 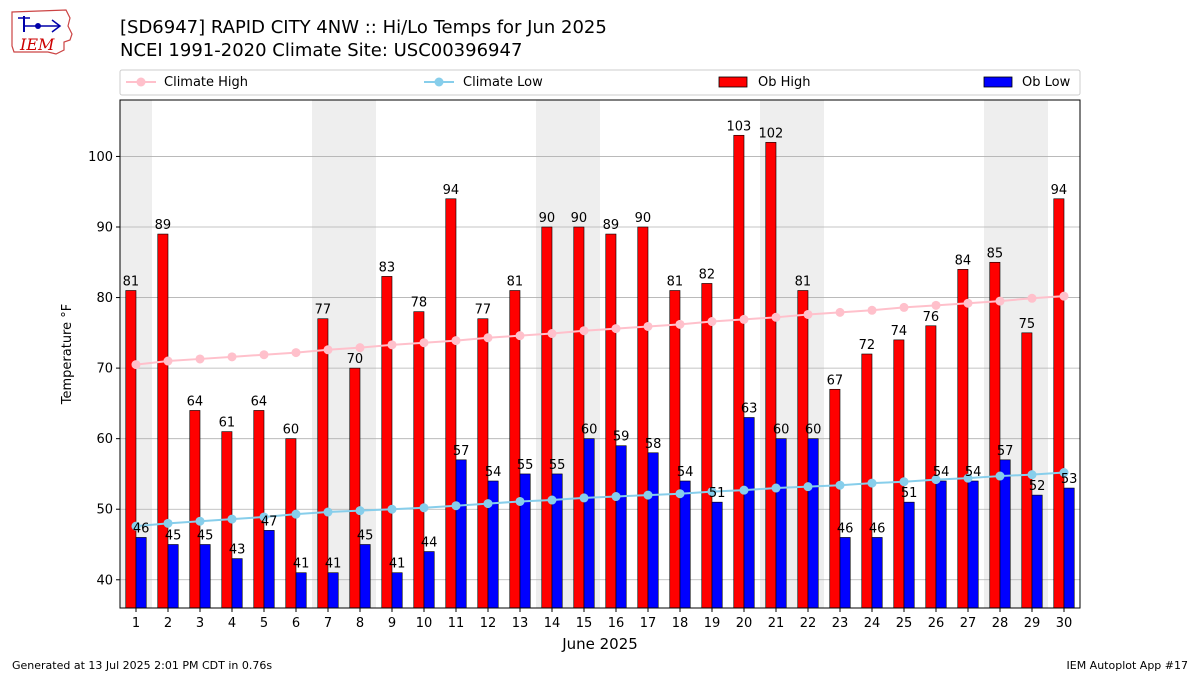 What do you see at coordinates (808, 623) in the screenshot?
I see `x-tick-label-22: 22` at bounding box center [808, 623].